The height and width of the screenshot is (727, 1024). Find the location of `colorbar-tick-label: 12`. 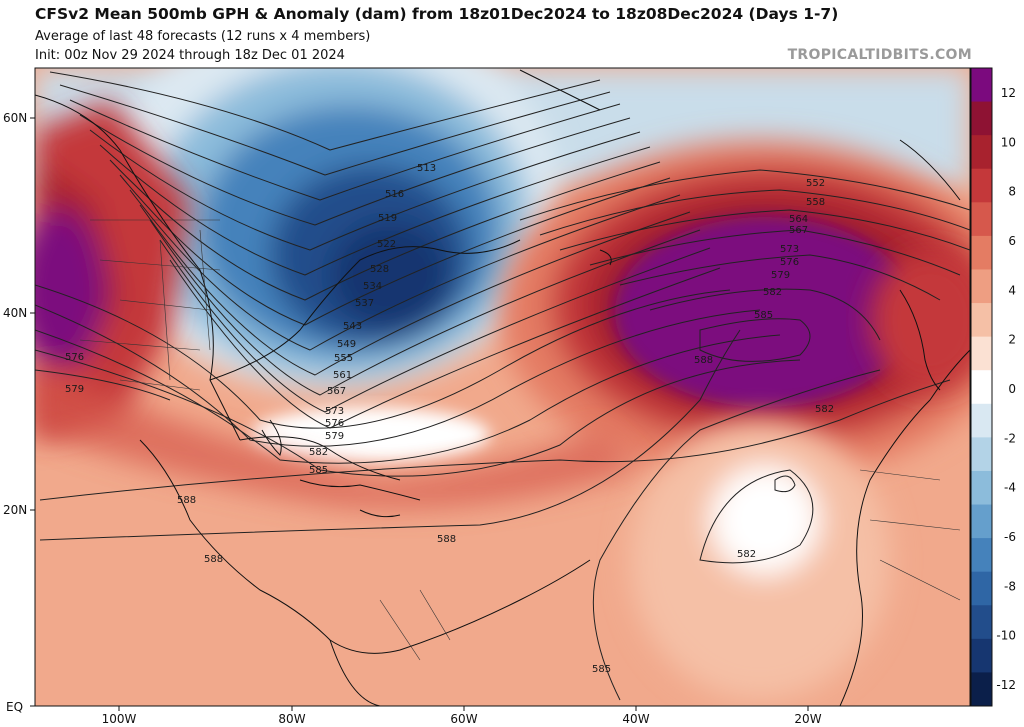

colorbar-tick-label: 12 is located at coordinates (1008, 93).